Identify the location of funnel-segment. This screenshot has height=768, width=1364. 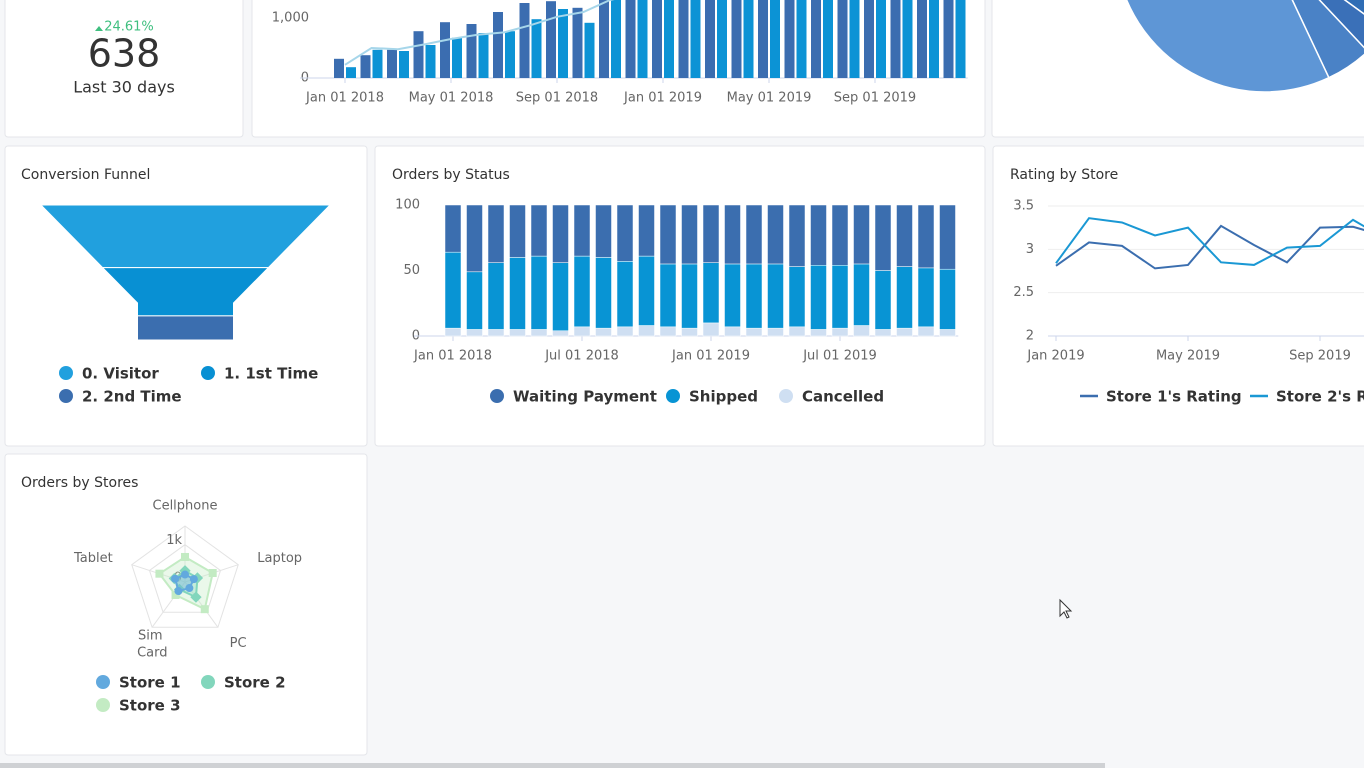
(185, 328).